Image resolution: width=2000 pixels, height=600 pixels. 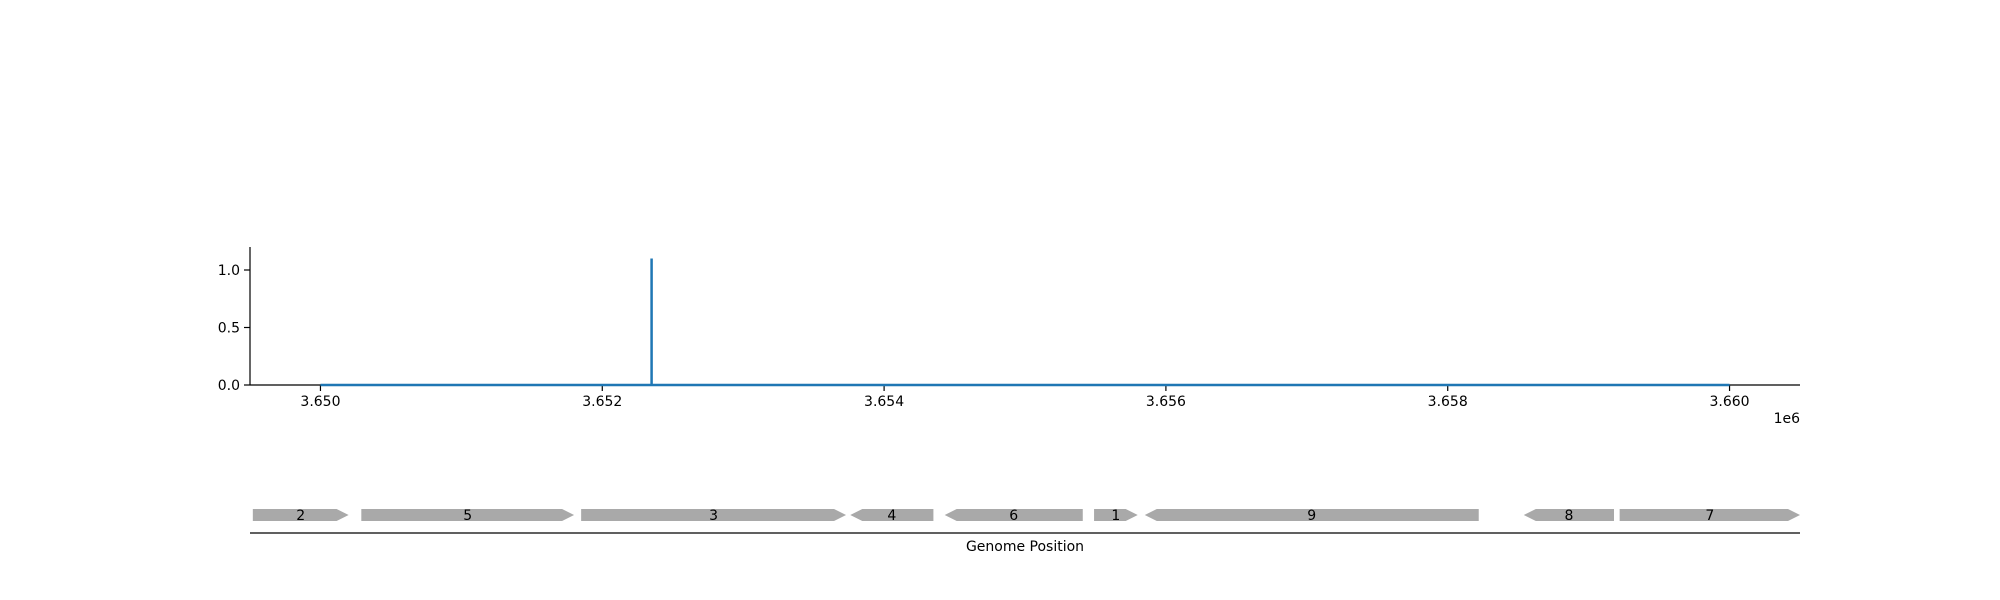 What do you see at coordinates (229, 329) in the screenshot?
I see `y-tick-label: 0.5` at bounding box center [229, 329].